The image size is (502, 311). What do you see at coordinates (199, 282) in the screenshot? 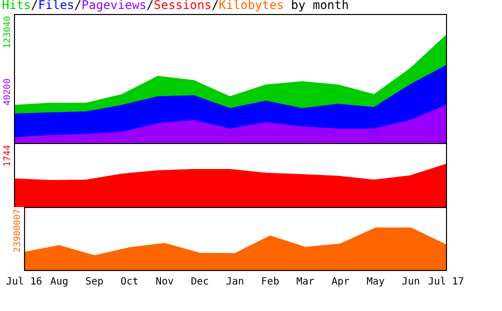
I see `x-tick-label: Dec` at bounding box center [199, 282].